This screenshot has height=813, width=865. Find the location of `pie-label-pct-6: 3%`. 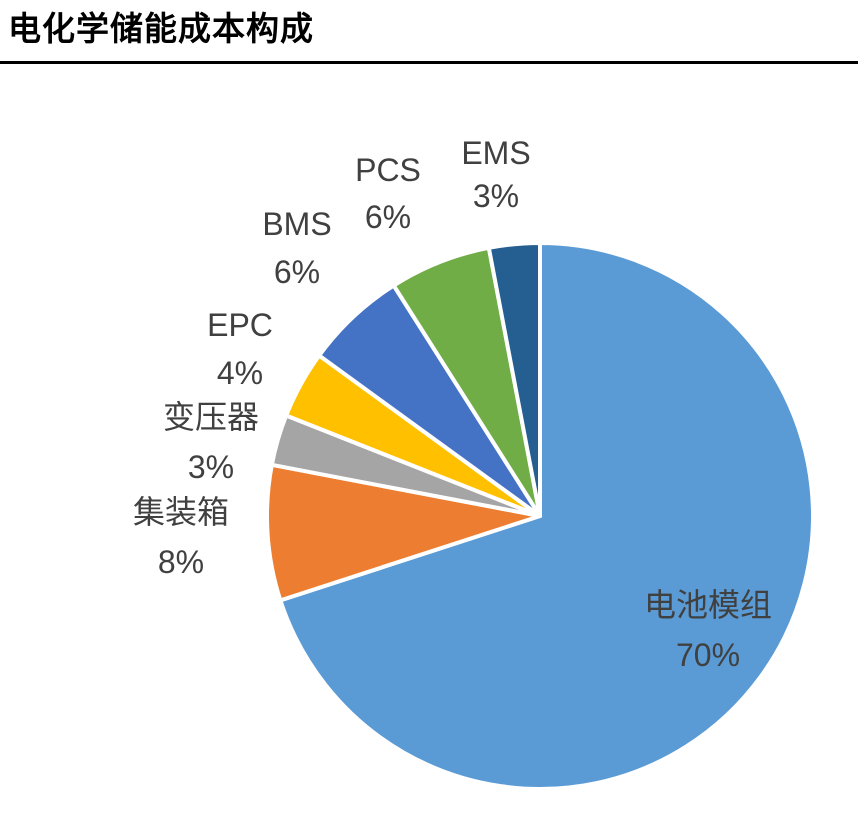

pie-label-pct-6: 3% is located at coordinates (496, 196).